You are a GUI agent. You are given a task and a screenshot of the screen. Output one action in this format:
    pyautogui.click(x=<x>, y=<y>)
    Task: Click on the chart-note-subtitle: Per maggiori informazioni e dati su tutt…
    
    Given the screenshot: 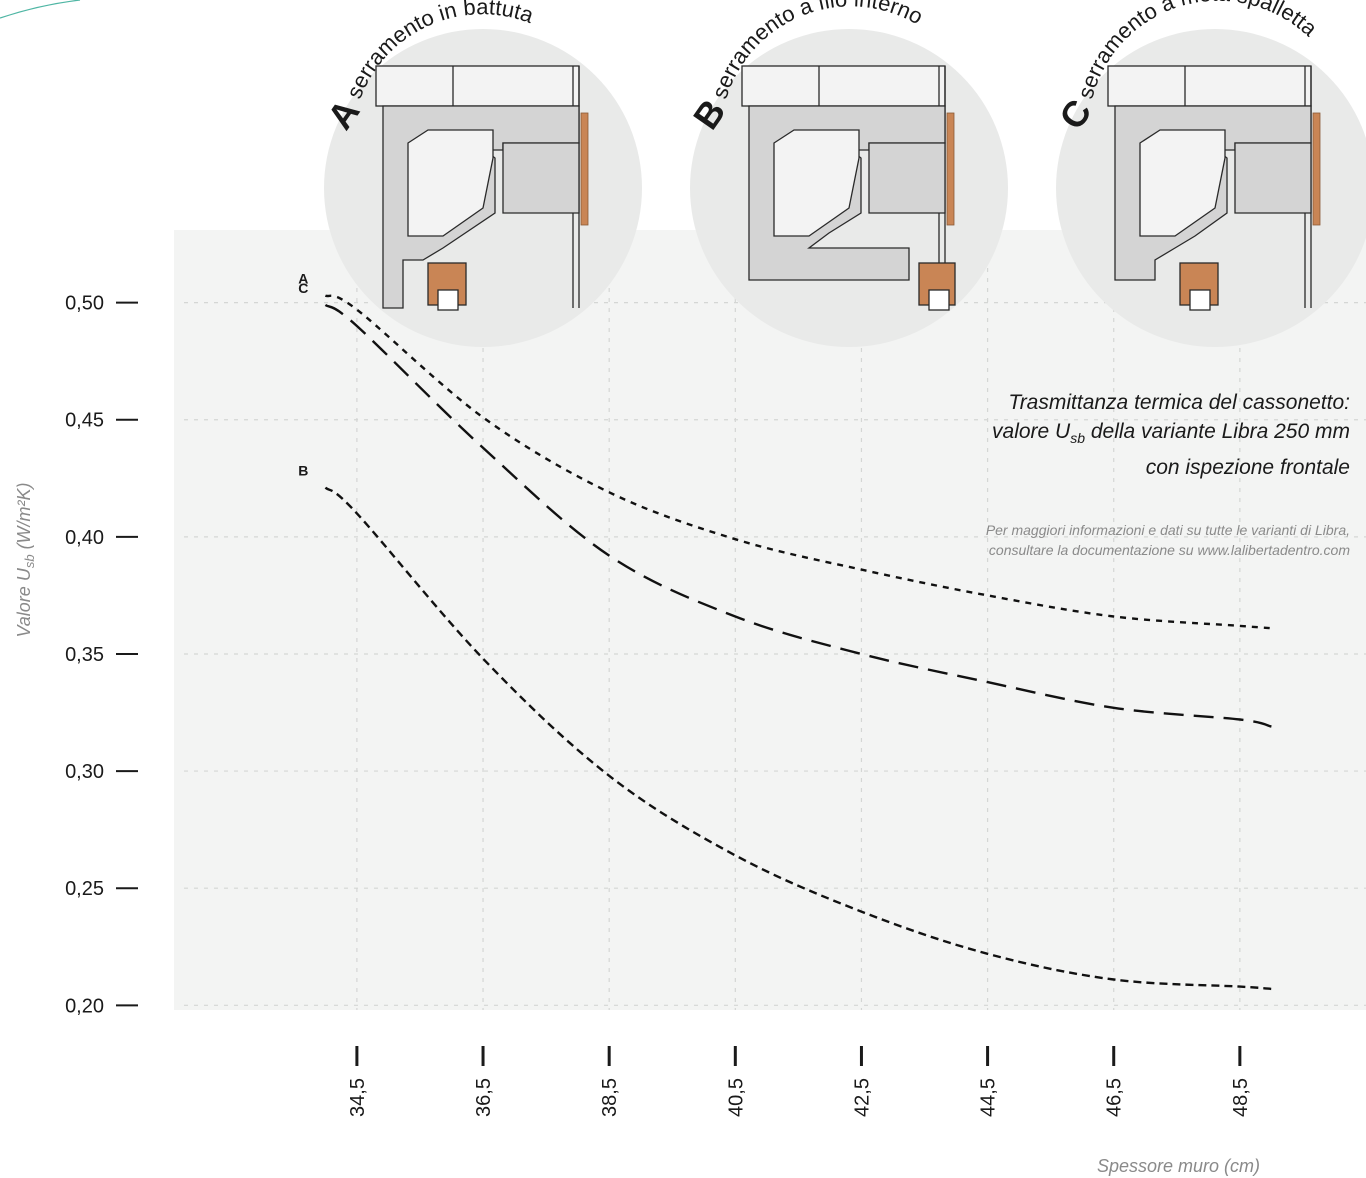 What is the action you would take?
    pyautogui.click(x=1070, y=540)
    